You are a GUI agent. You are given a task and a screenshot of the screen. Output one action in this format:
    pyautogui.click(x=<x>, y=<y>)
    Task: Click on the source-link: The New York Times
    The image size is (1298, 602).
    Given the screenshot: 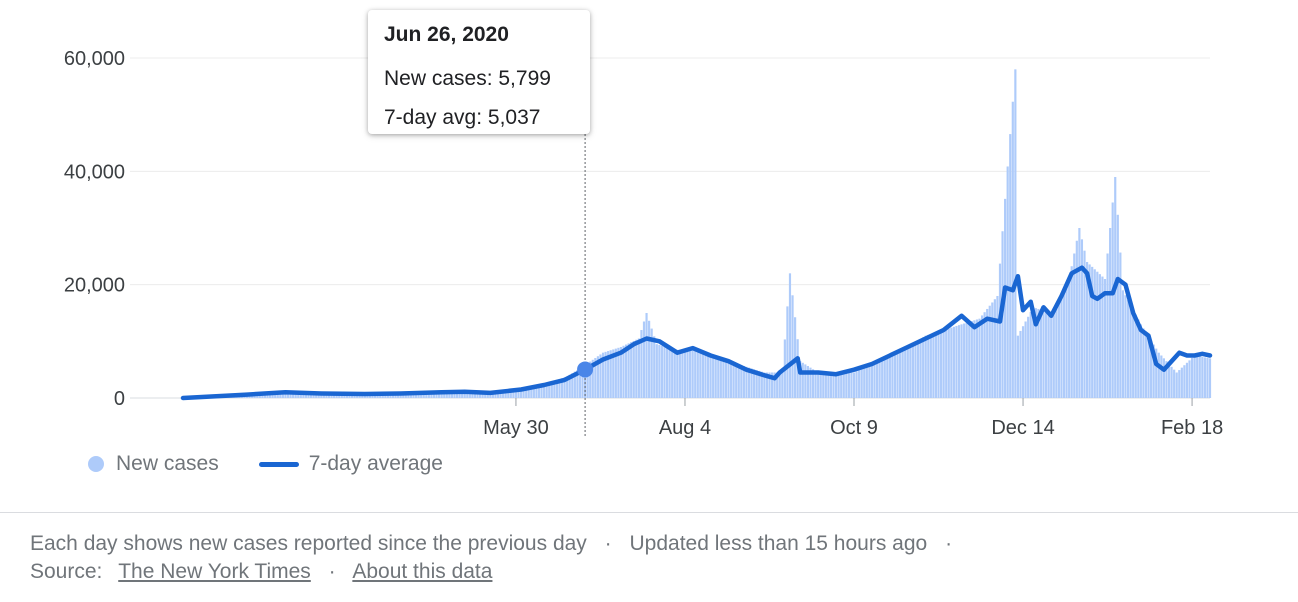 What is the action you would take?
    pyautogui.click(x=214, y=571)
    